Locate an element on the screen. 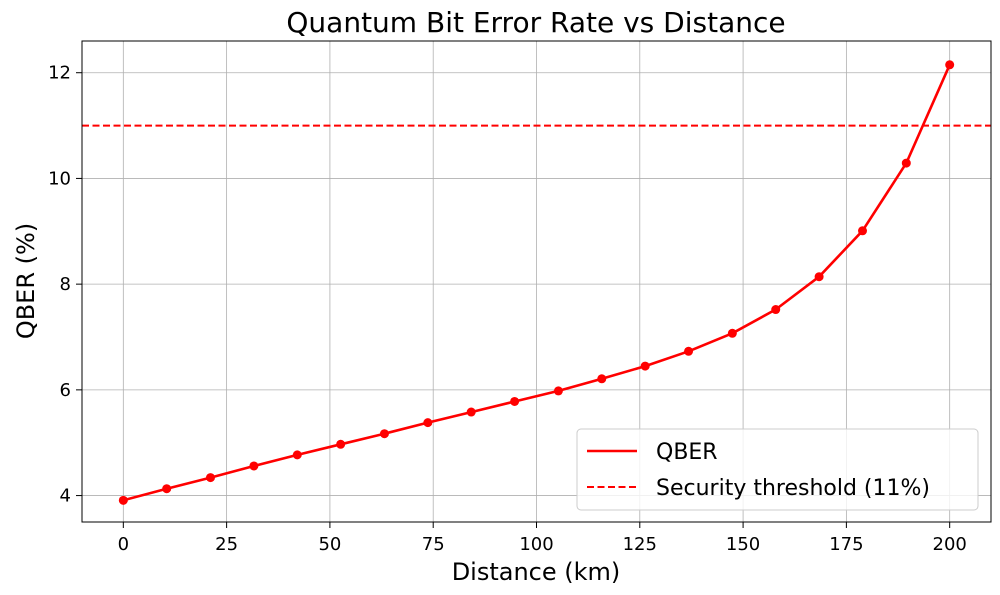 Image resolution: width=1000 pixels, height=595 pixels. legend: QBER Security threshold (11%) is located at coordinates (777, 469).